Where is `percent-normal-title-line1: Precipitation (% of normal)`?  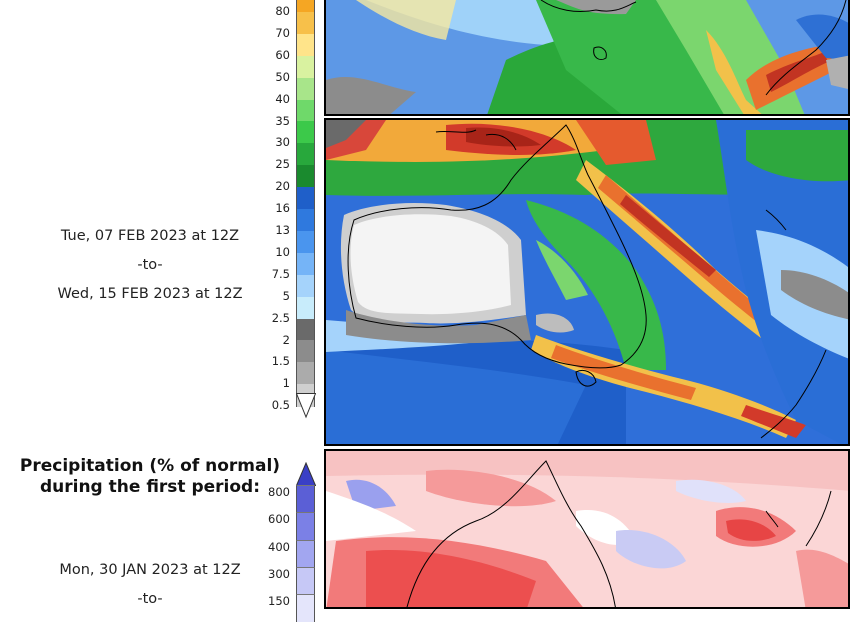 percent-normal-title-line1: Precipitation (% of normal) is located at coordinates (150, 466).